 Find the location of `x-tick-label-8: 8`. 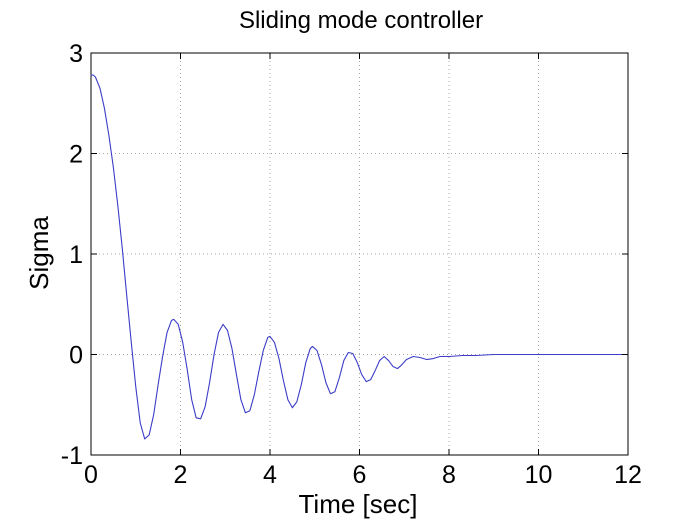

x-tick-label-8: 8 is located at coordinates (449, 475).